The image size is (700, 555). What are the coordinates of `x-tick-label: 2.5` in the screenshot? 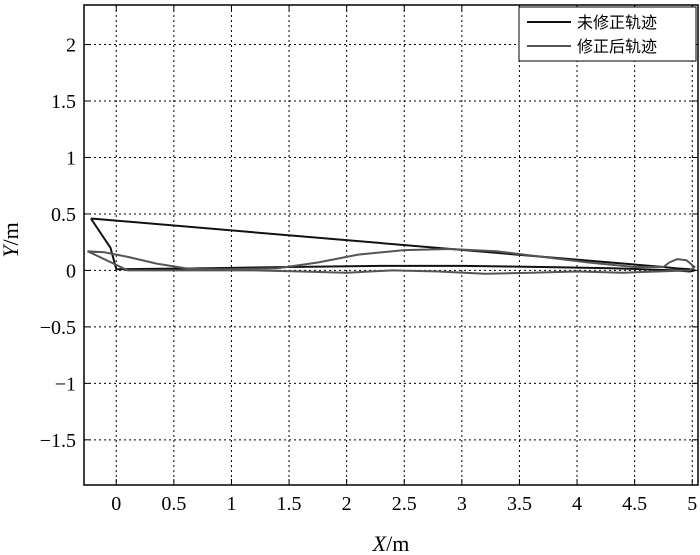 It's located at (404, 504).